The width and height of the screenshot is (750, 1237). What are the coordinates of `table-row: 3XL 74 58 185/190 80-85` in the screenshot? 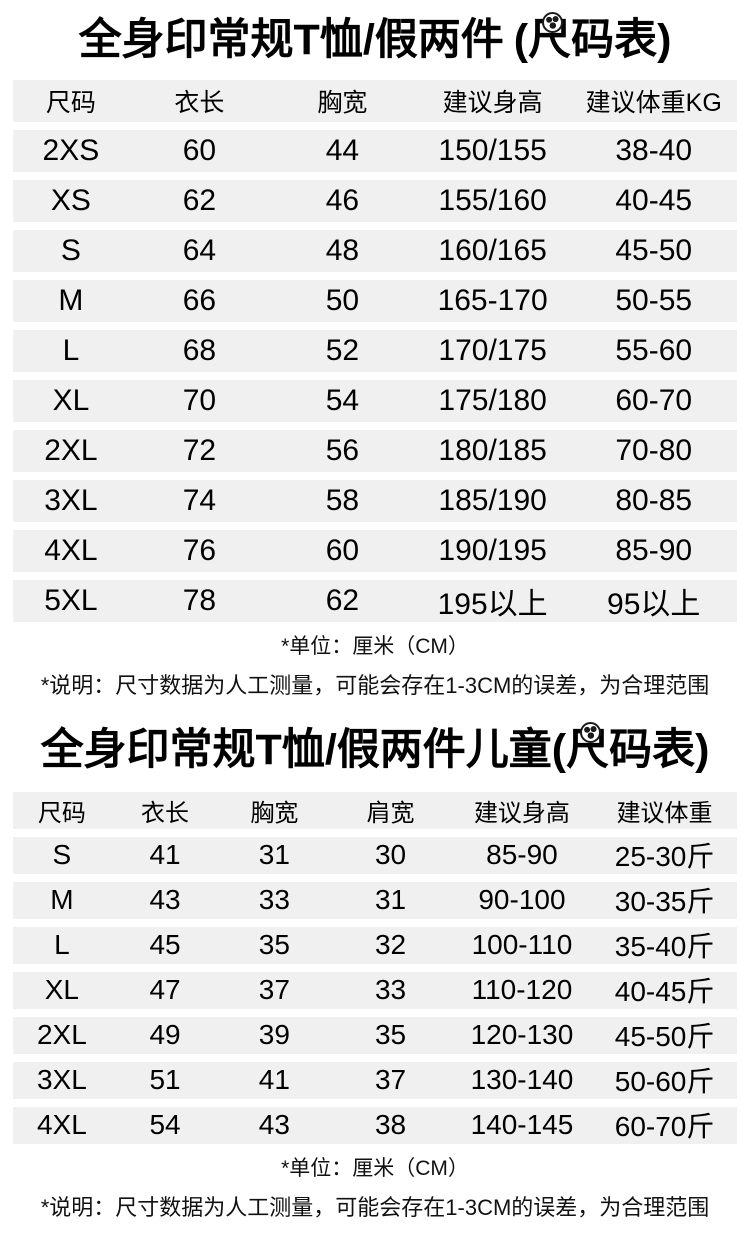 It's located at (375, 500).